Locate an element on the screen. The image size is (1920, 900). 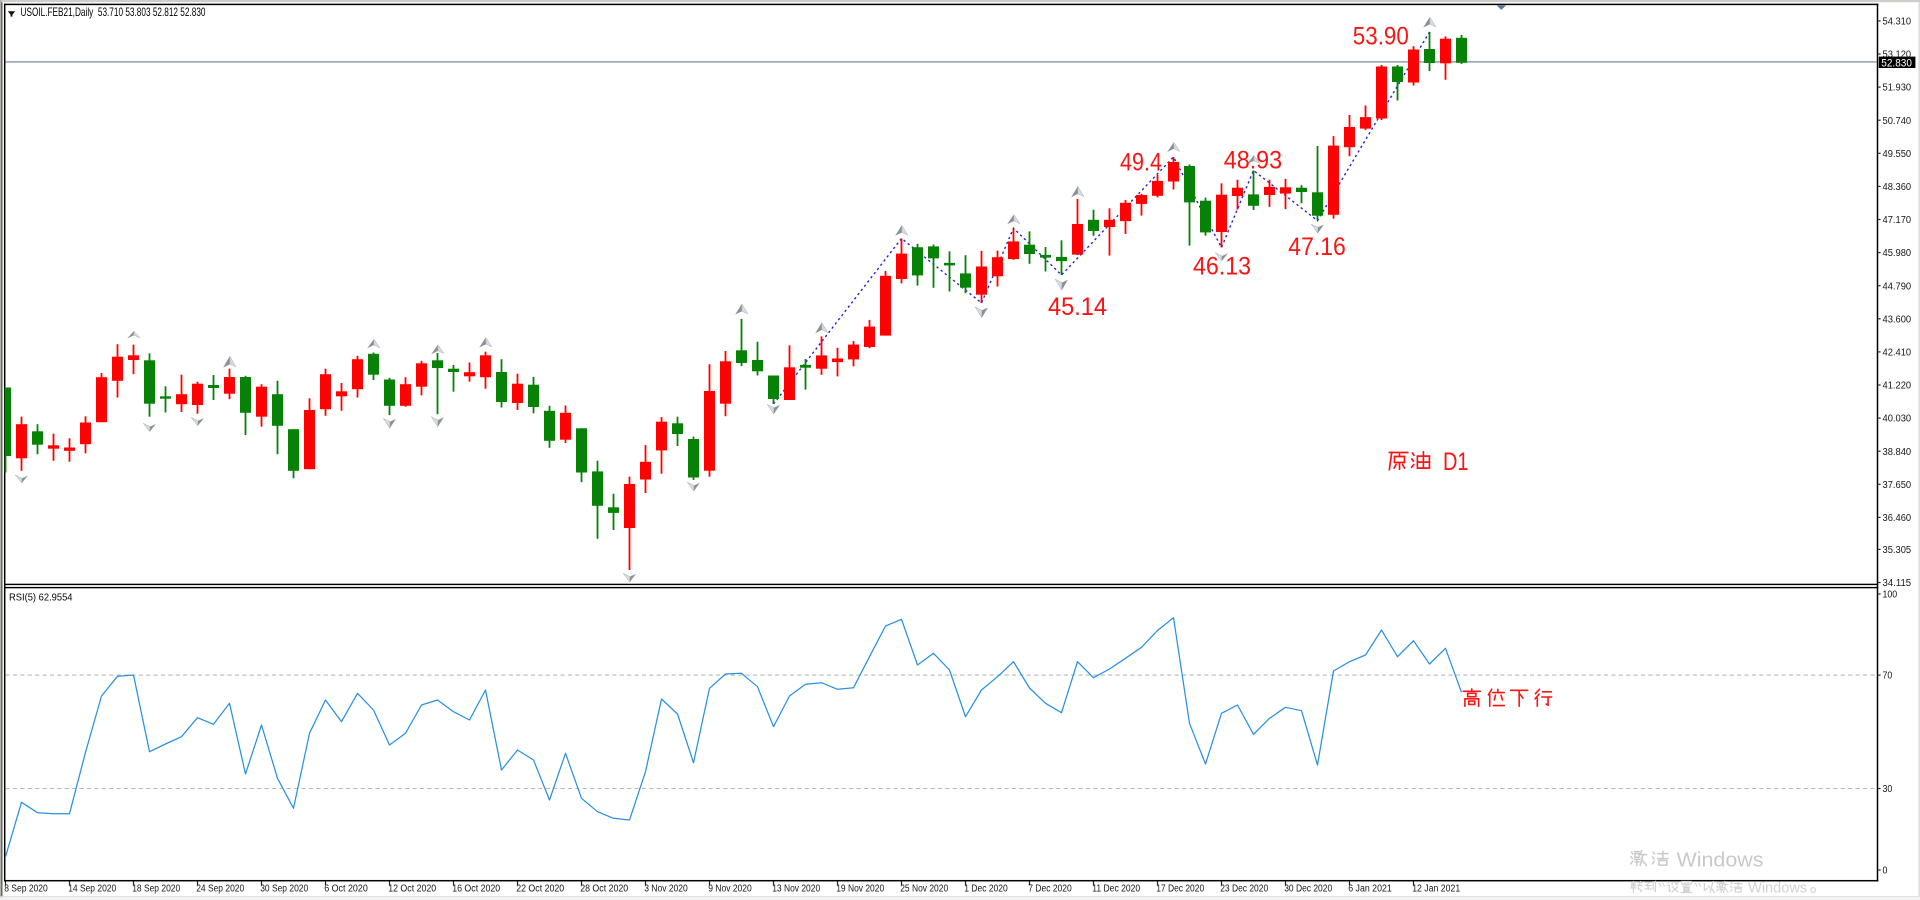
svg-text: 7 Dec 2020 is located at coordinates (1050, 889).